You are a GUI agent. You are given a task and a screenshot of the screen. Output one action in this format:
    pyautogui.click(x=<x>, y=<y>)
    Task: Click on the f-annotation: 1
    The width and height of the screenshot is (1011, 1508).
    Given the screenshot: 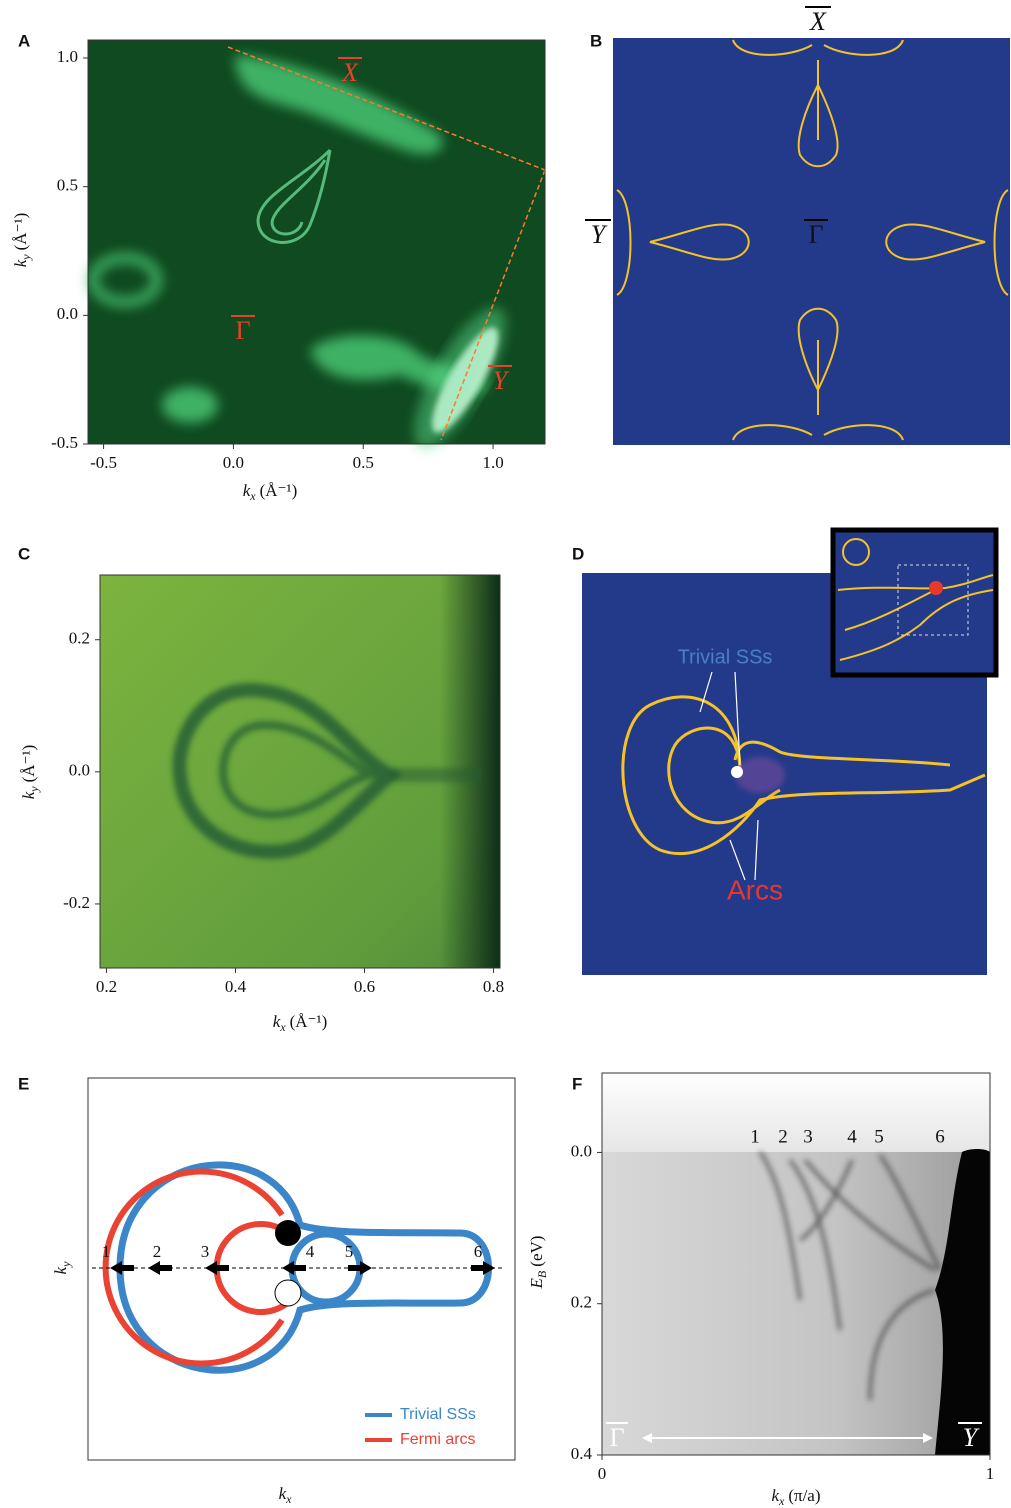 What is the action you would take?
    pyautogui.click(x=755, y=1136)
    